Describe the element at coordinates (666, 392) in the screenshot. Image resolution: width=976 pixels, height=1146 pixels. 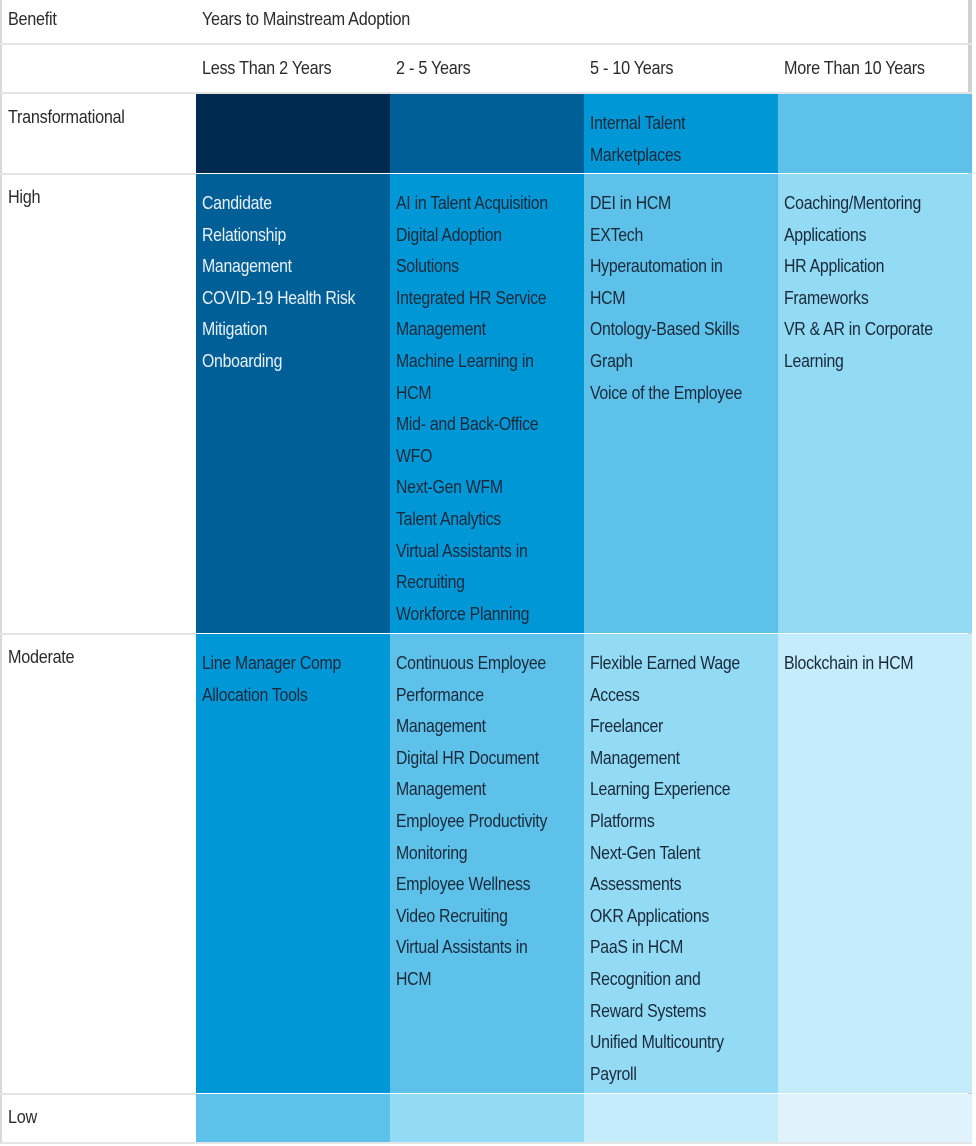
I see `cell-text: Voice of the Employee` at that location.